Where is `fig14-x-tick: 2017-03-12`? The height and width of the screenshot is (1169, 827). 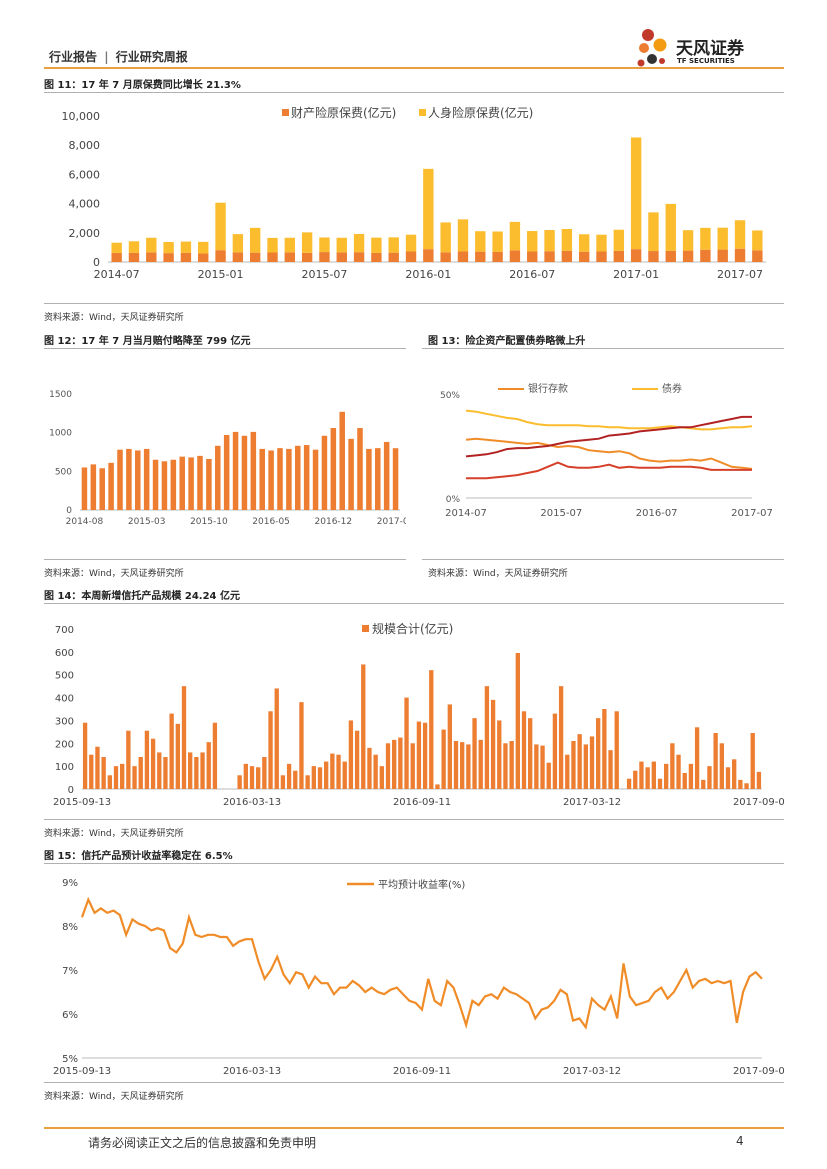 fig14-x-tick: 2017-03-12 is located at coordinates (592, 802).